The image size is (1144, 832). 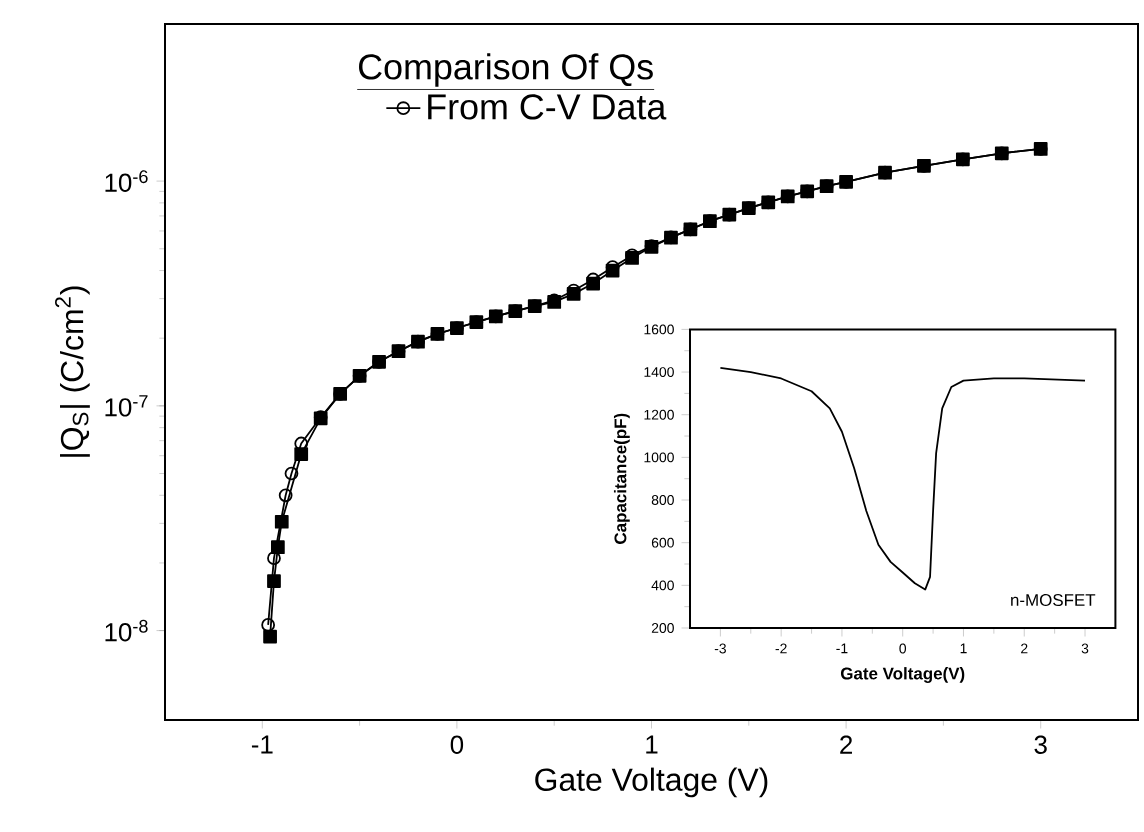 What do you see at coordinates (547, 107) in the screenshot?
I see `legend-label: From C-V Data` at bounding box center [547, 107].